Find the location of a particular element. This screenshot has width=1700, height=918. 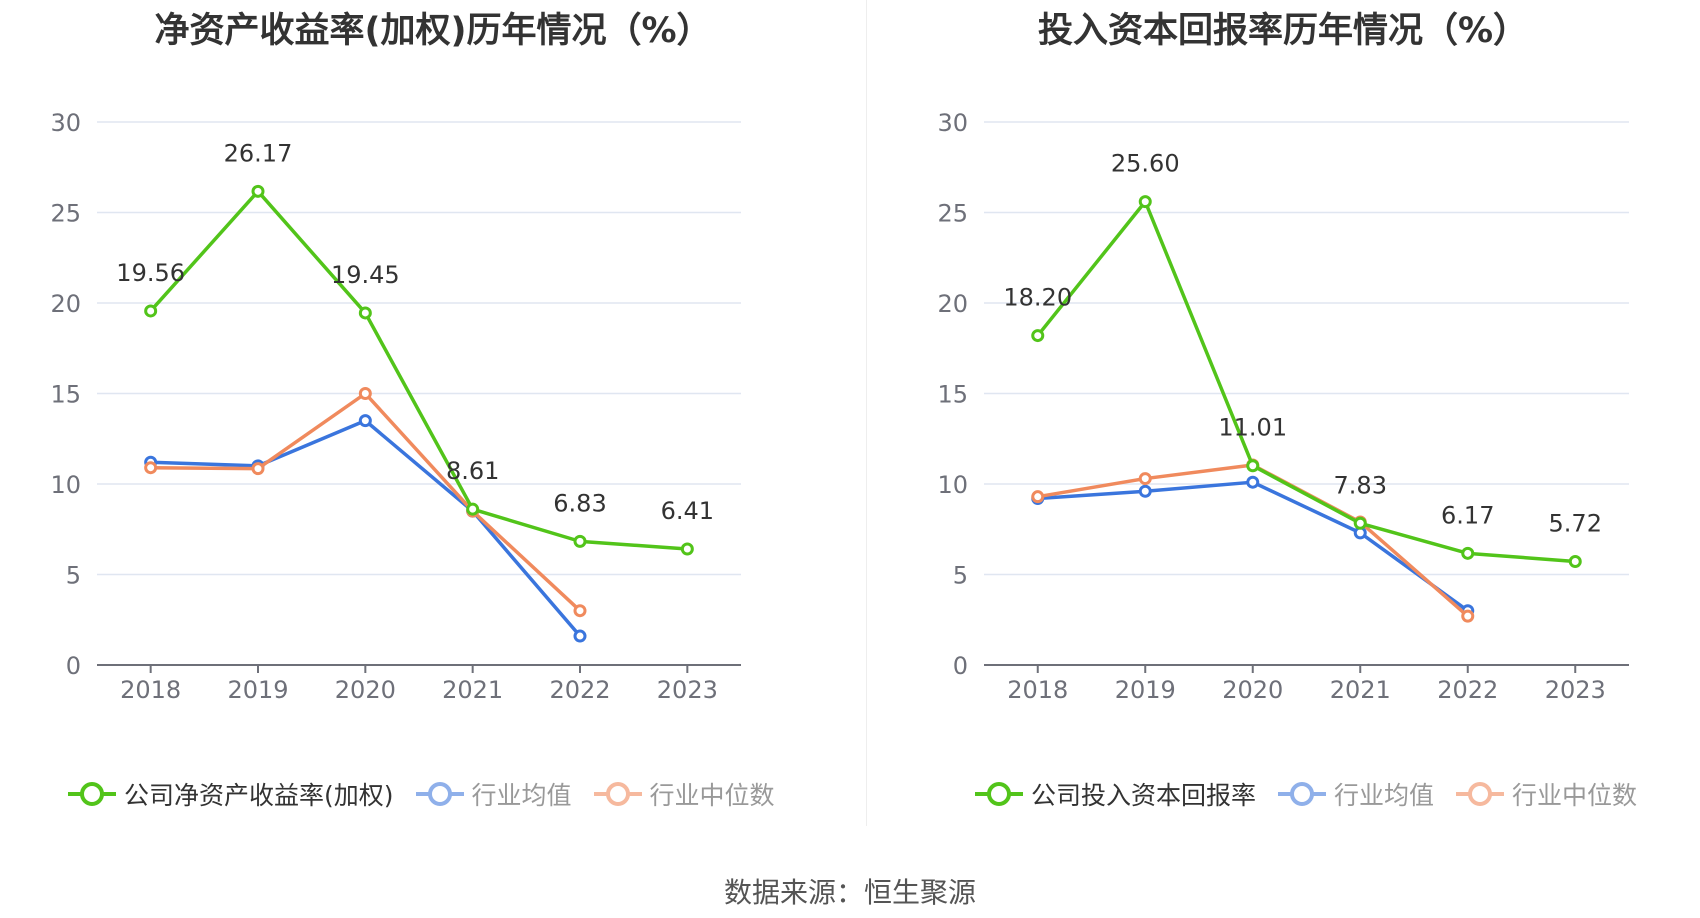

chart-title-roic: 投入资本回报率历年情况（%） is located at coordinates (1283, 31).